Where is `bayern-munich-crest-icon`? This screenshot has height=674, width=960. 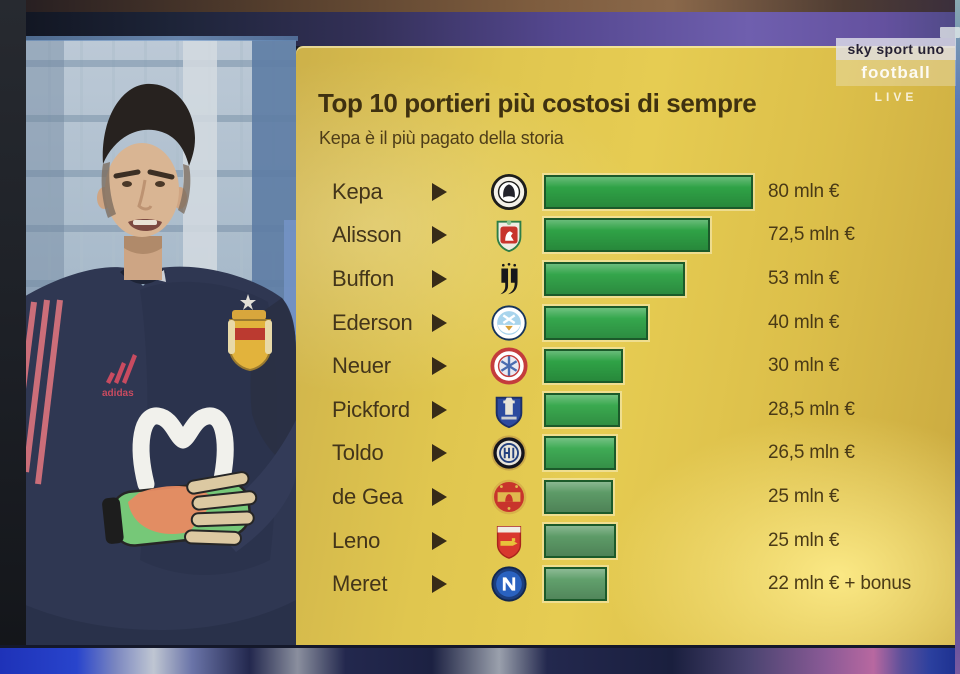
bayern-munich-crest-icon is located at coordinates (509, 366).